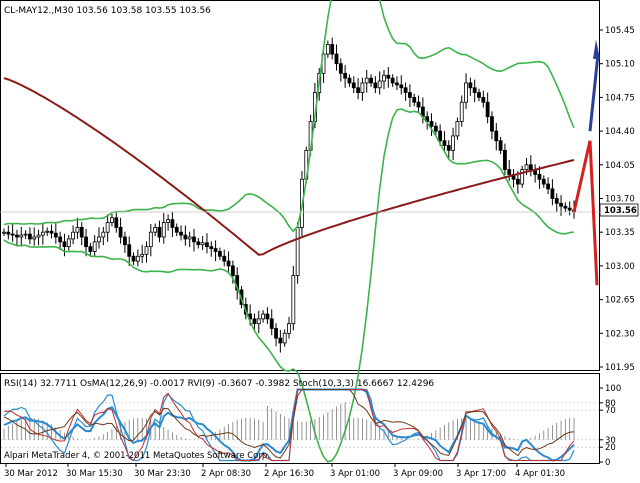 The image size is (640, 483). I want to click on sub-plot-area, so click(300, 425).